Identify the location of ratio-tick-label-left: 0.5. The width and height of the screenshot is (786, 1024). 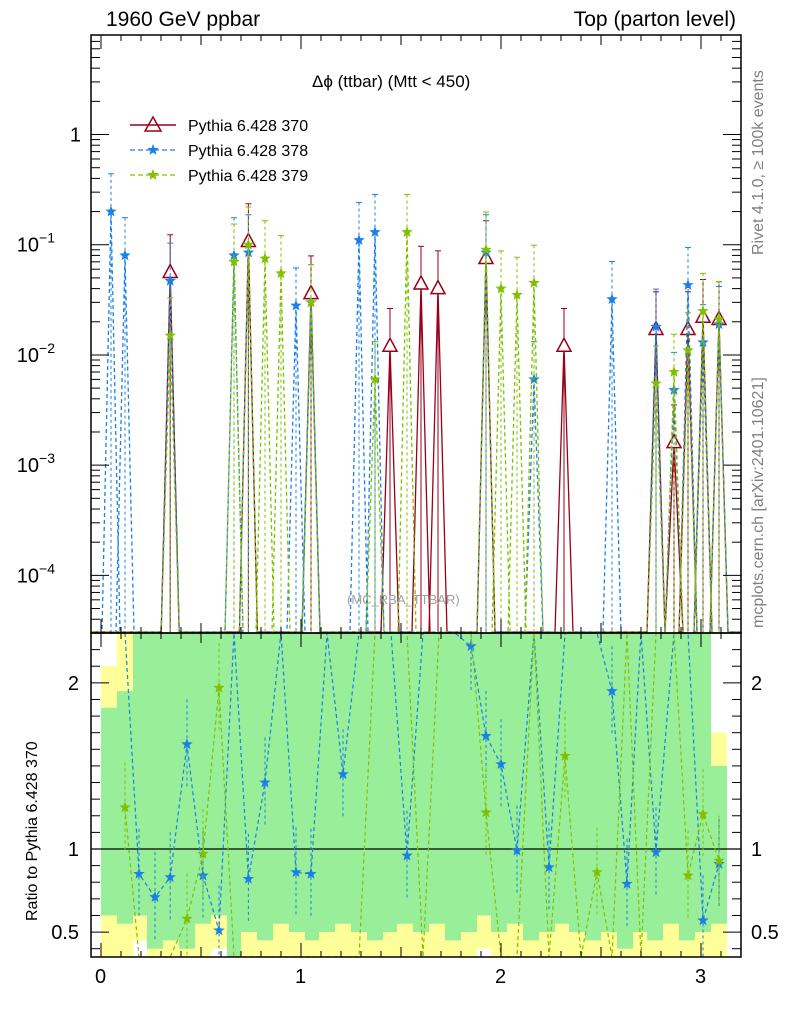
(65, 933).